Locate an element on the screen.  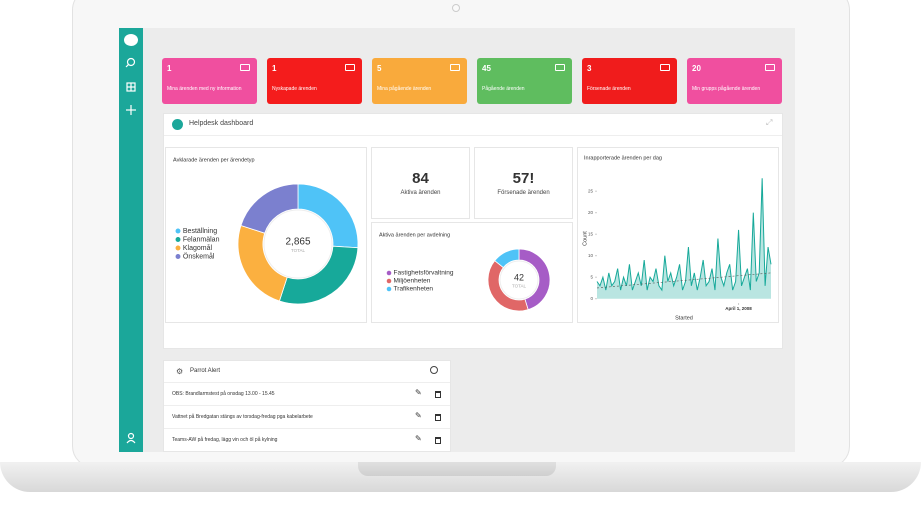
line is located at coordinates (684, 235).